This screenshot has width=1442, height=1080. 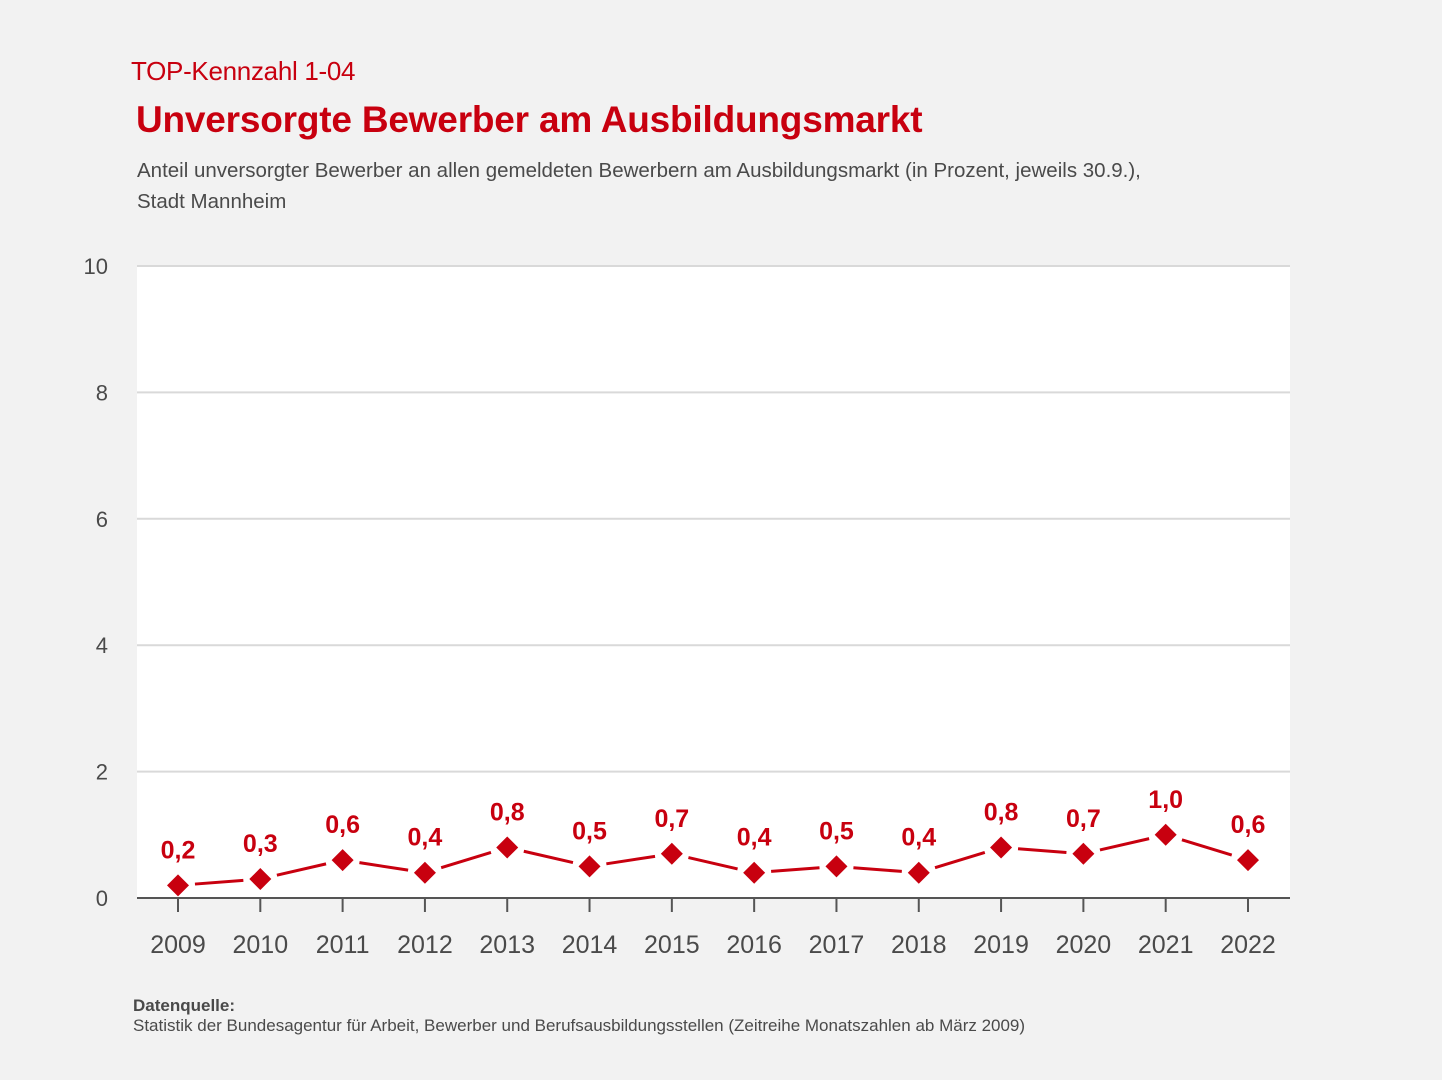 What do you see at coordinates (102, 772) in the screenshot?
I see `y-tick-label: 2` at bounding box center [102, 772].